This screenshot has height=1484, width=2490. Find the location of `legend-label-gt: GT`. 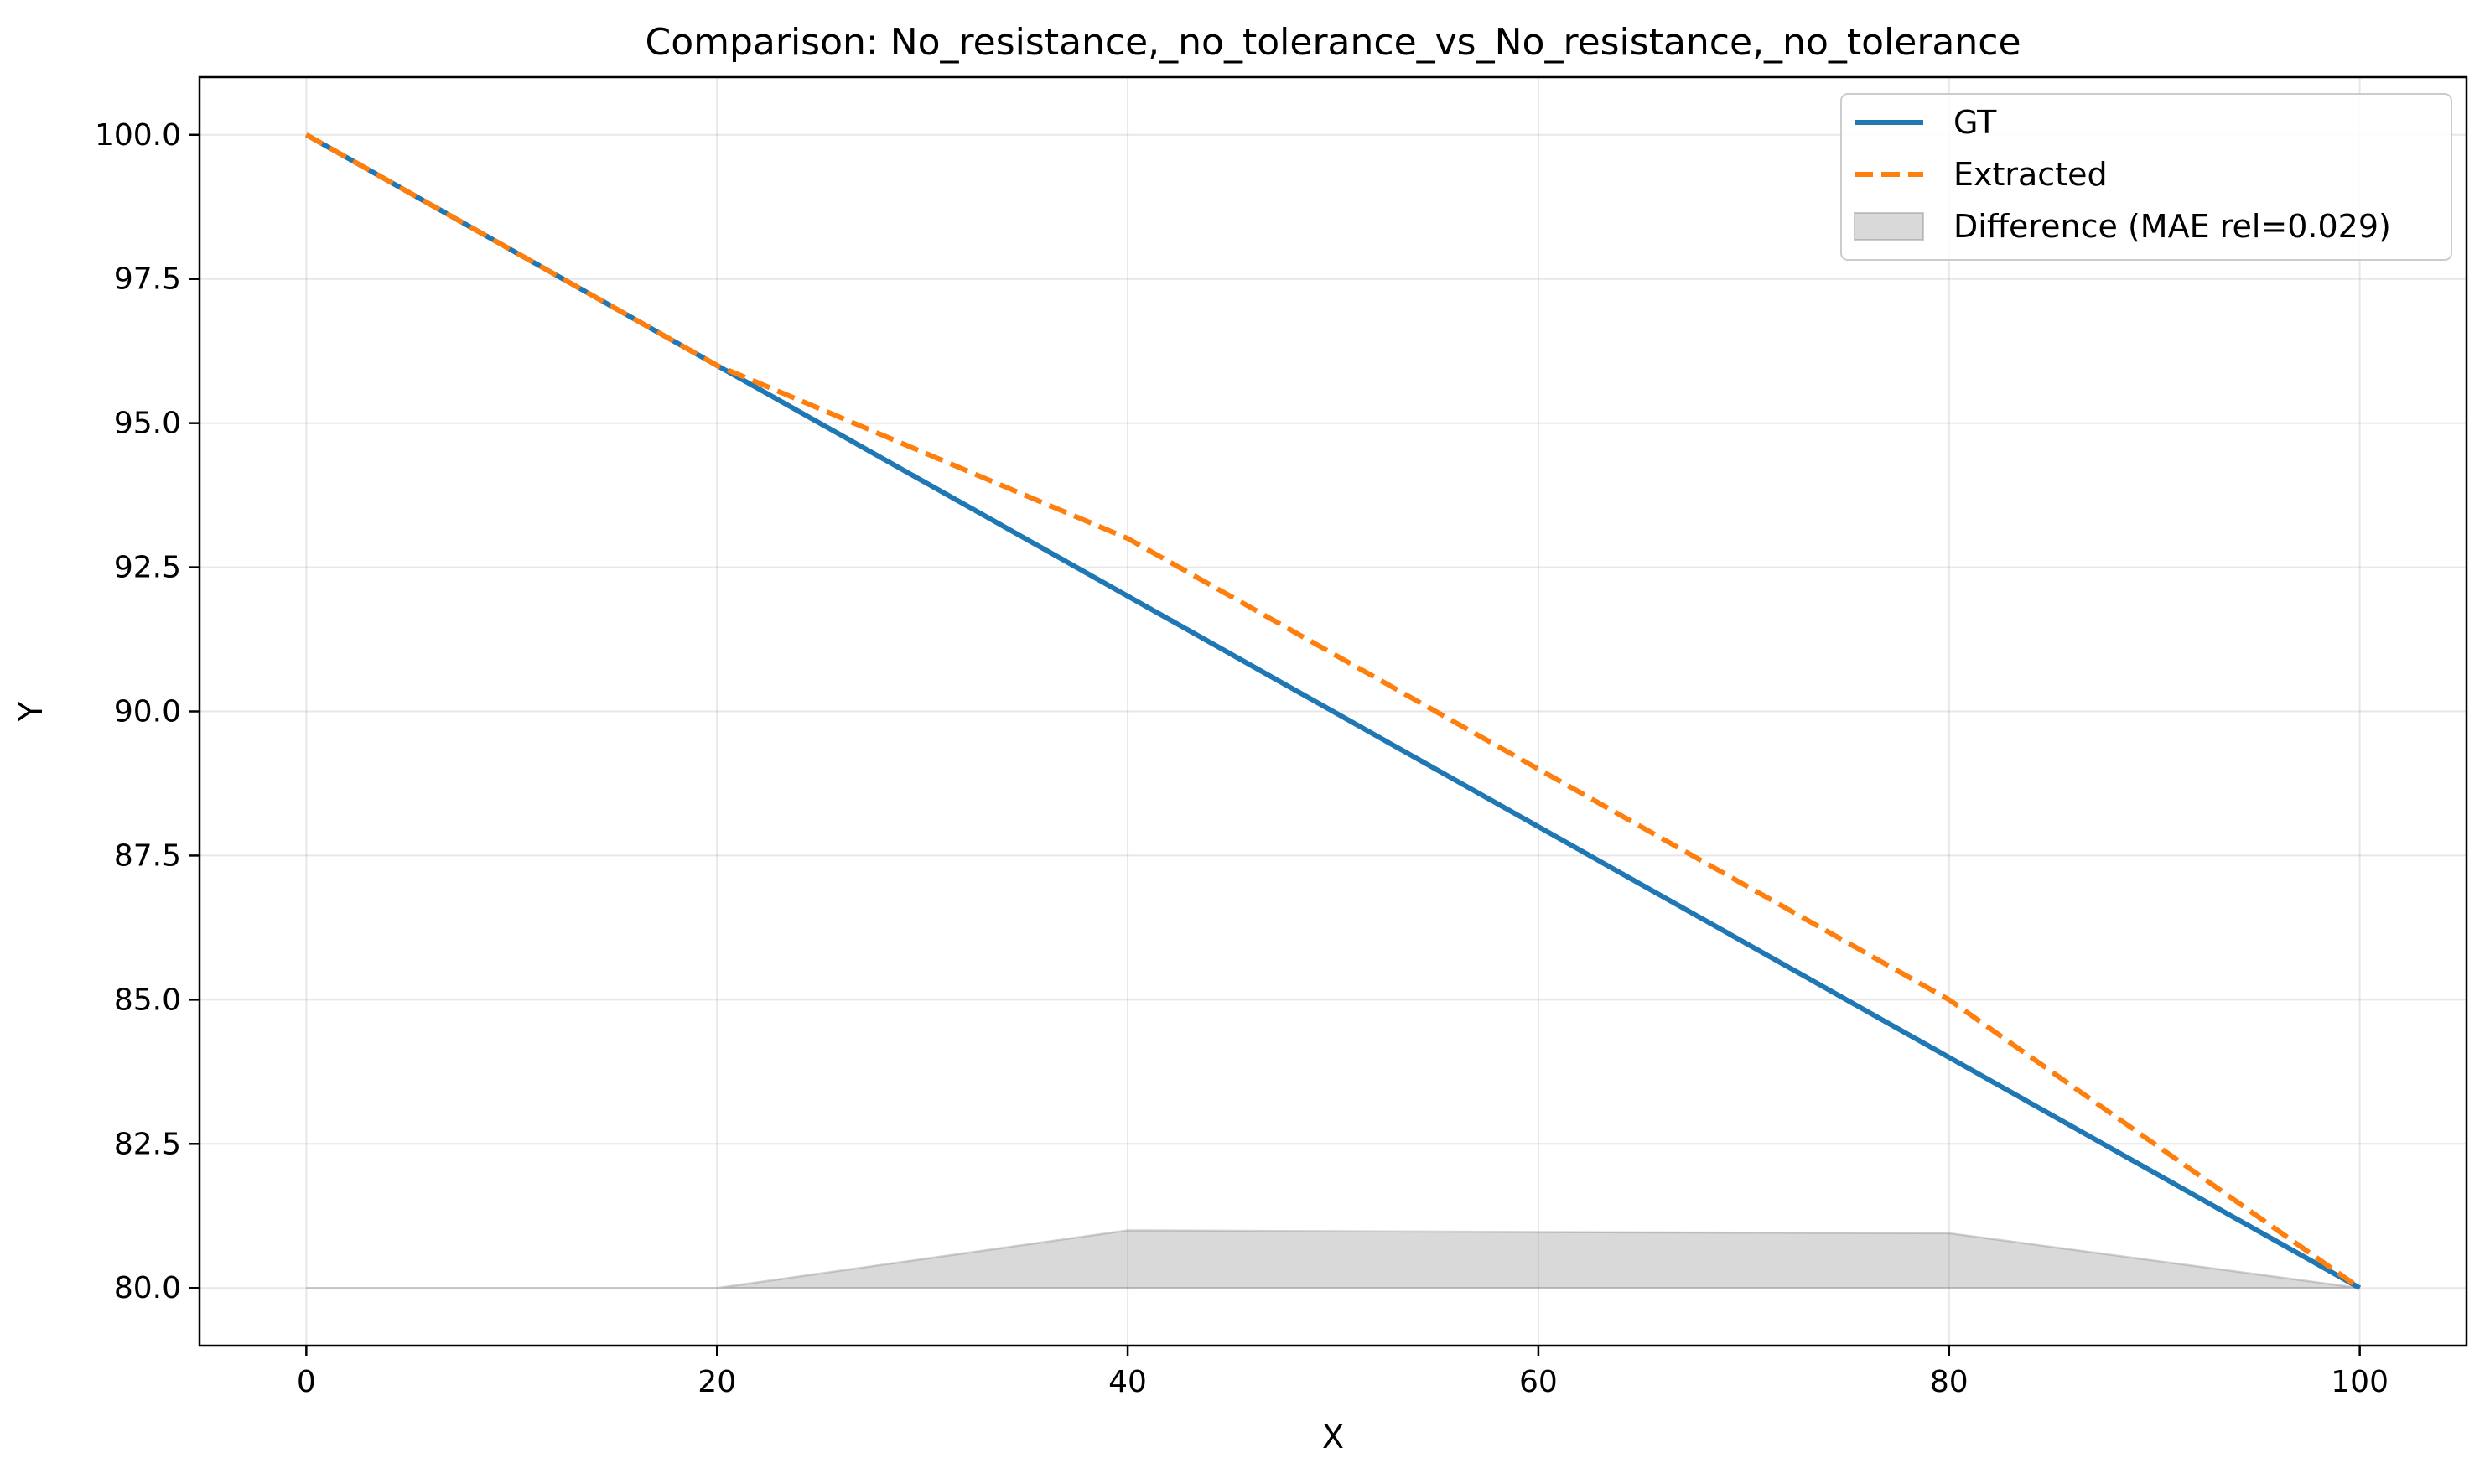

legend-label-gt: GT is located at coordinates (1975, 122).